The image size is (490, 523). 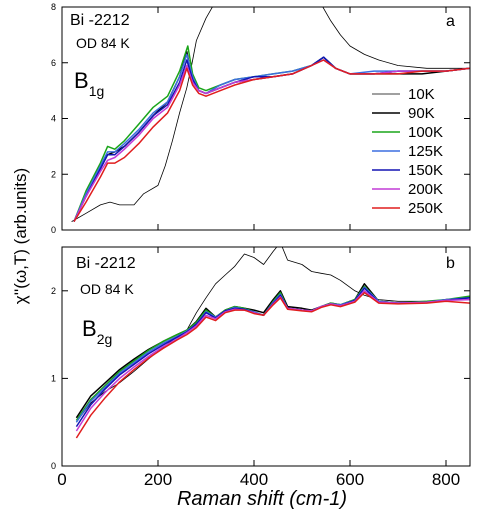 I want to click on y-tick-label: 6, so click(x=53, y=63).